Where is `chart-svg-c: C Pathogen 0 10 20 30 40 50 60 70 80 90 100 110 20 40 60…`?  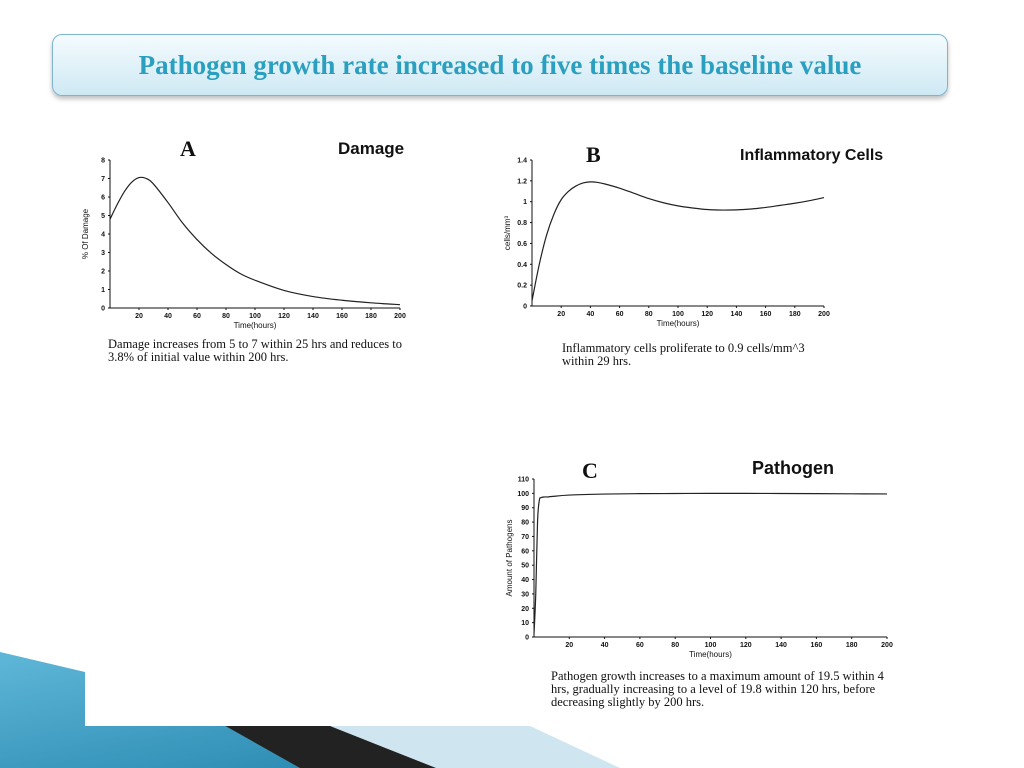
chart-svg-c: C Pathogen 0 10 20 30 40 50 60 70 80 90 100 110 20 40 60… is located at coordinates (699, 558).